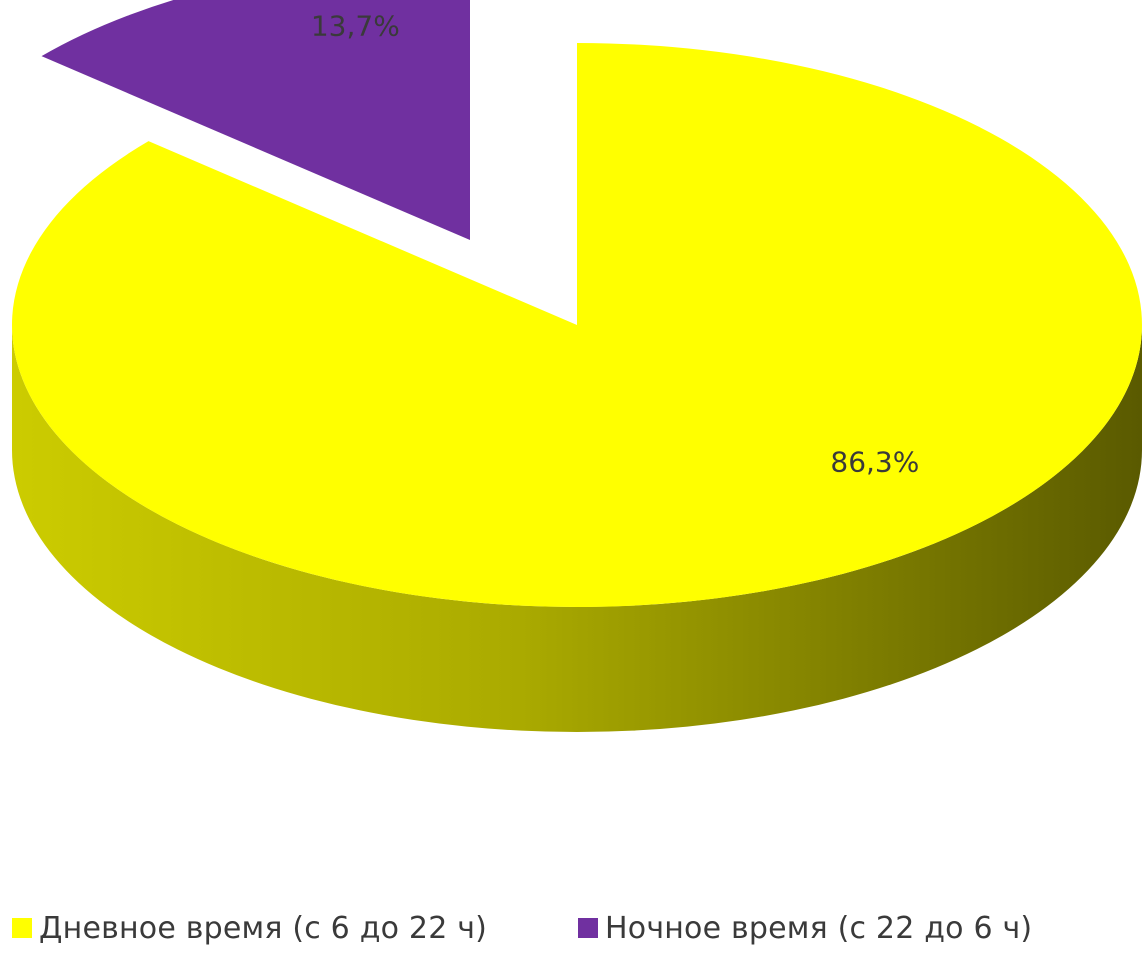 Image resolution: width=1143 pixels, height=953 pixels. What do you see at coordinates (588, 928) in the screenshot?
I see `legend-swatch-night` at bounding box center [588, 928].